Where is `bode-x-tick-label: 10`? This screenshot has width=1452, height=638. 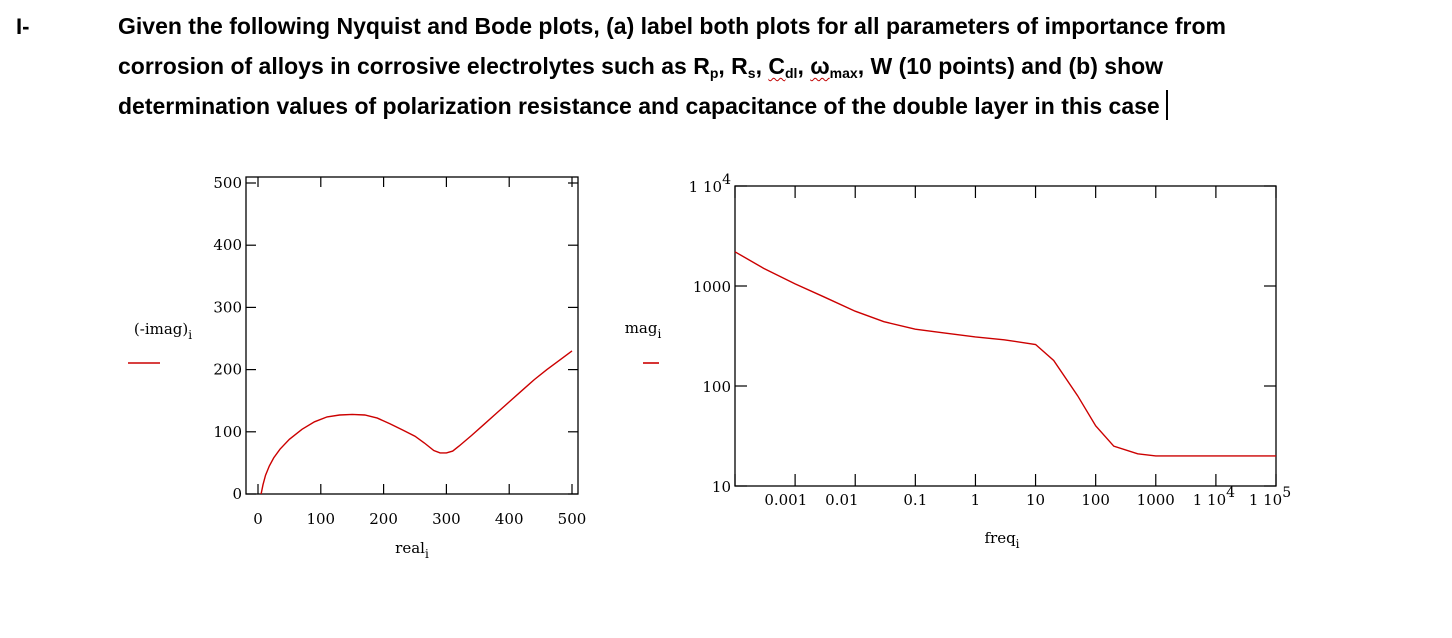
bode-x-tick-label: 10 is located at coordinates (1035, 500).